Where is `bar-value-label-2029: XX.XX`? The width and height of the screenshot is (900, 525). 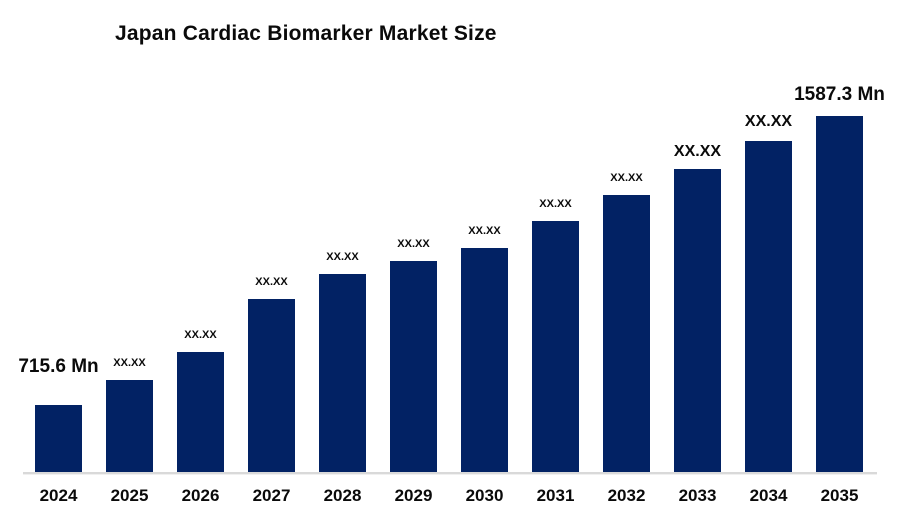 bar-value-label-2029: XX.XX is located at coordinates (413, 244).